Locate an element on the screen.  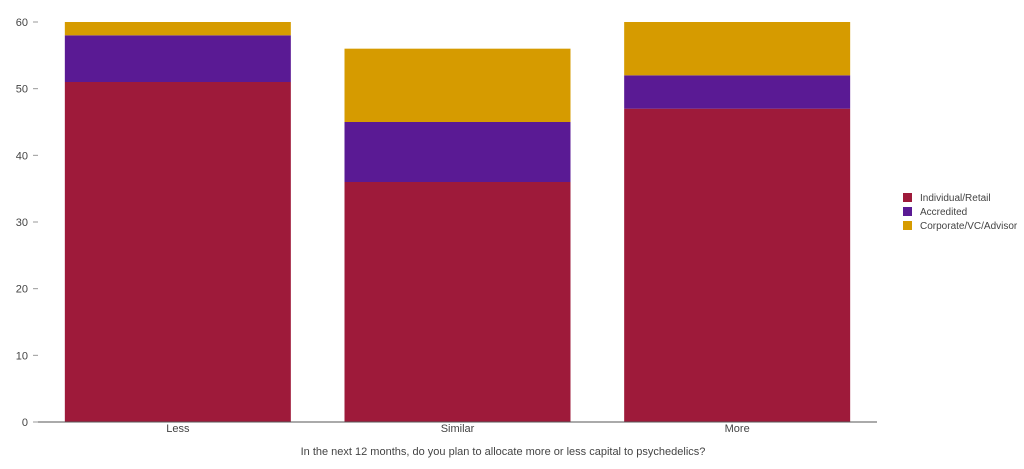
y-axis: 0 10 20 30 40 50 60 is located at coordinates (27, 223).